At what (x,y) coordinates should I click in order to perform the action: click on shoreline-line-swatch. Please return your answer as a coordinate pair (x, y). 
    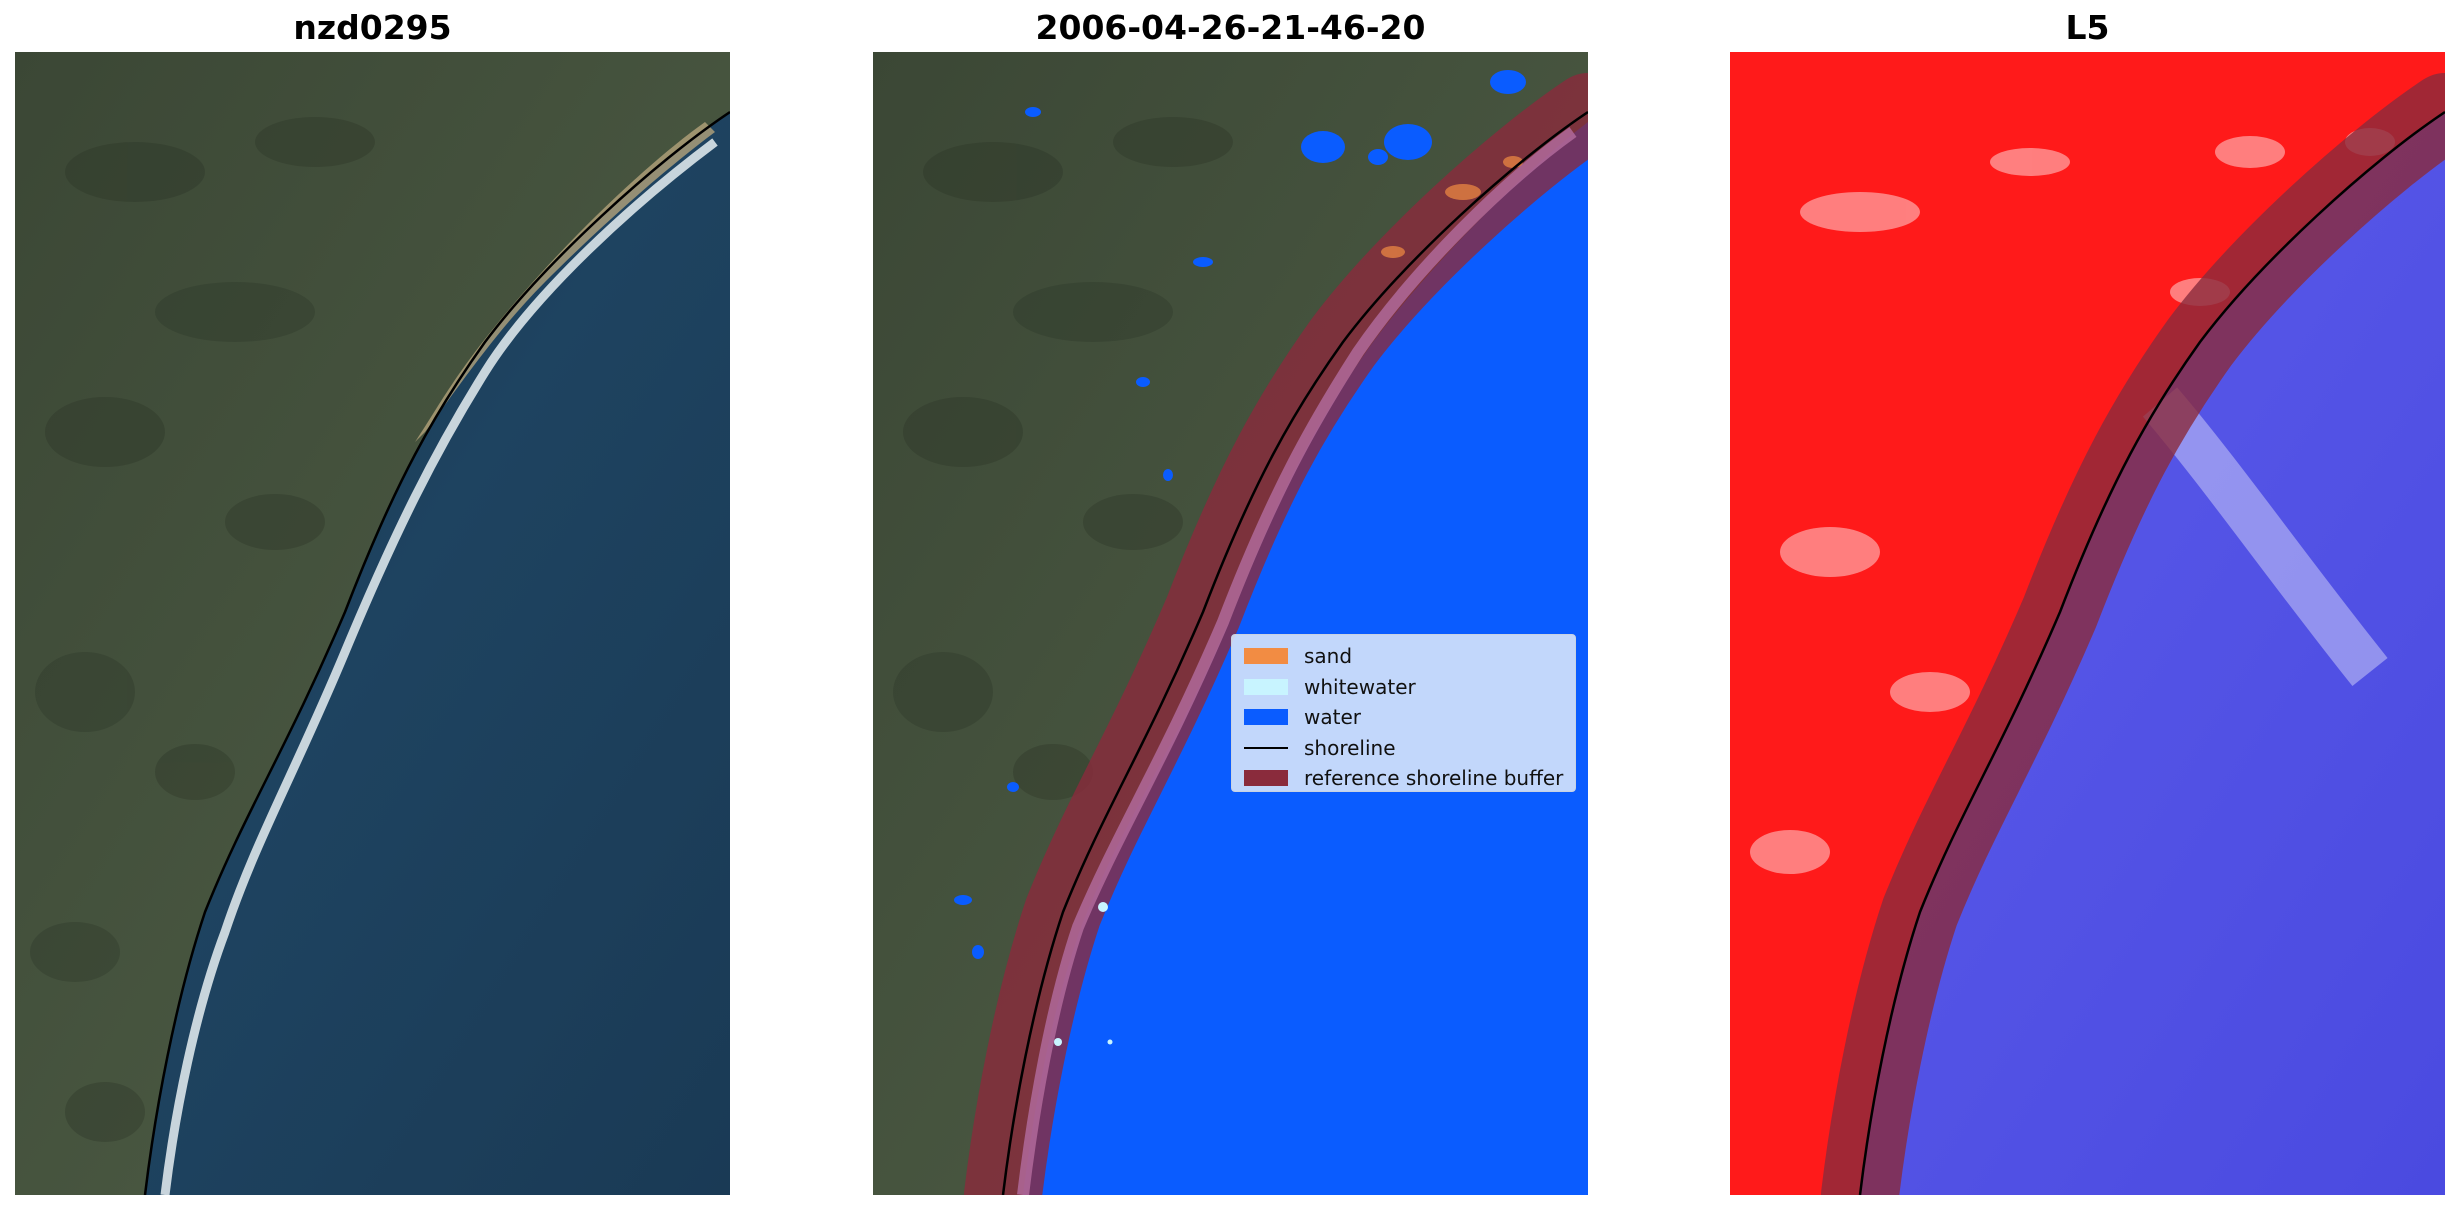
    Looking at the image, I should click on (1266, 747).